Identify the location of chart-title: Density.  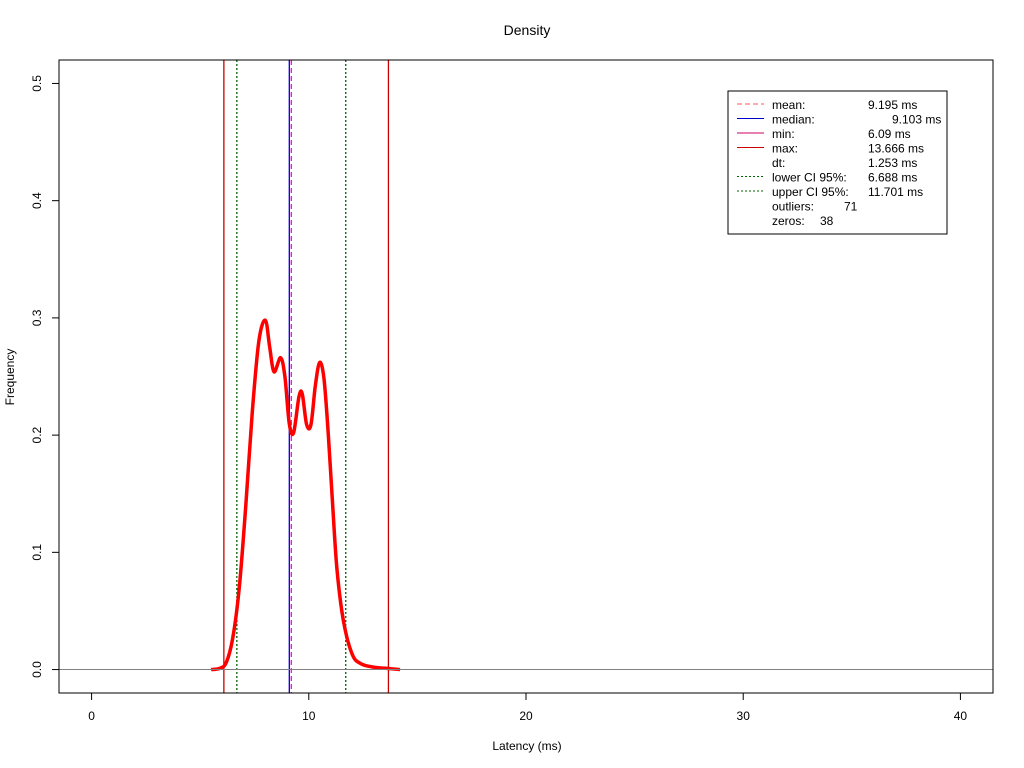
(527, 30).